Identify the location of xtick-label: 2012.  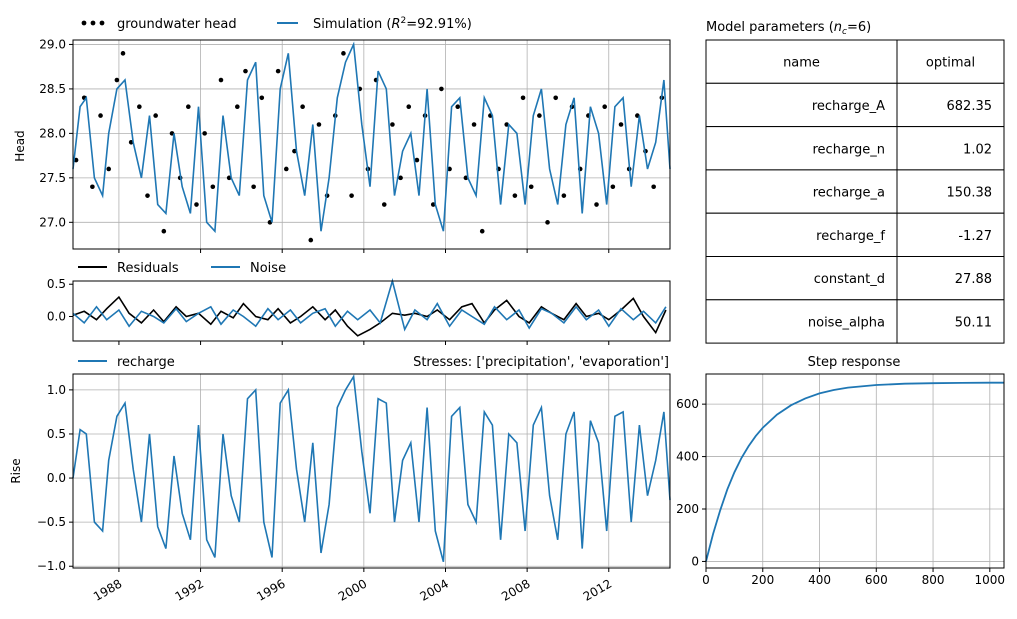
(597, 589).